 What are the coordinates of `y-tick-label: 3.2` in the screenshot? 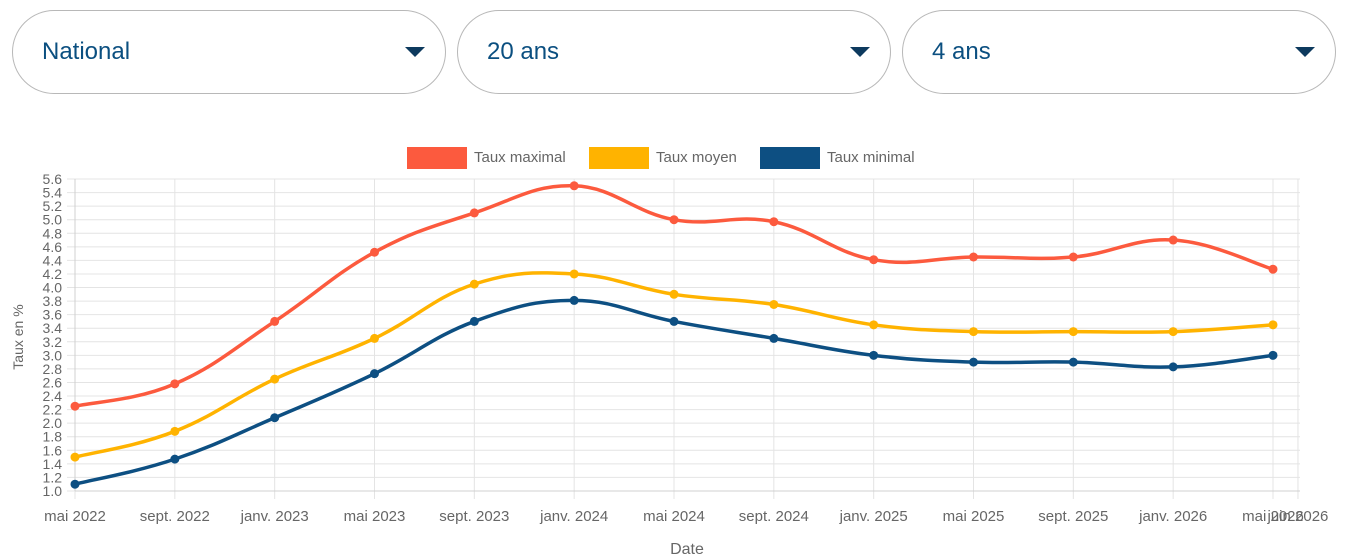 It's located at (53, 342).